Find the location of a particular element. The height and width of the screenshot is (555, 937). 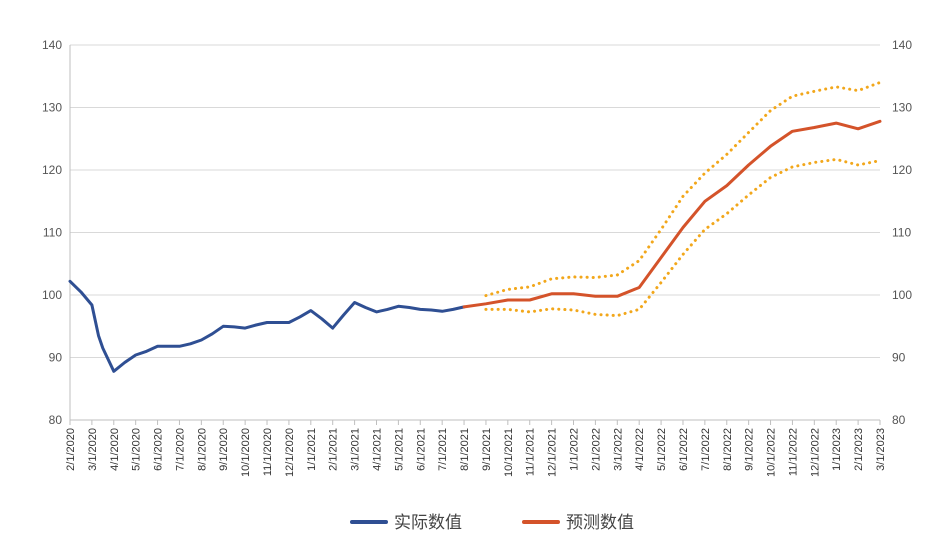

y-tick-label-left: 90 is located at coordinates (56, 358).